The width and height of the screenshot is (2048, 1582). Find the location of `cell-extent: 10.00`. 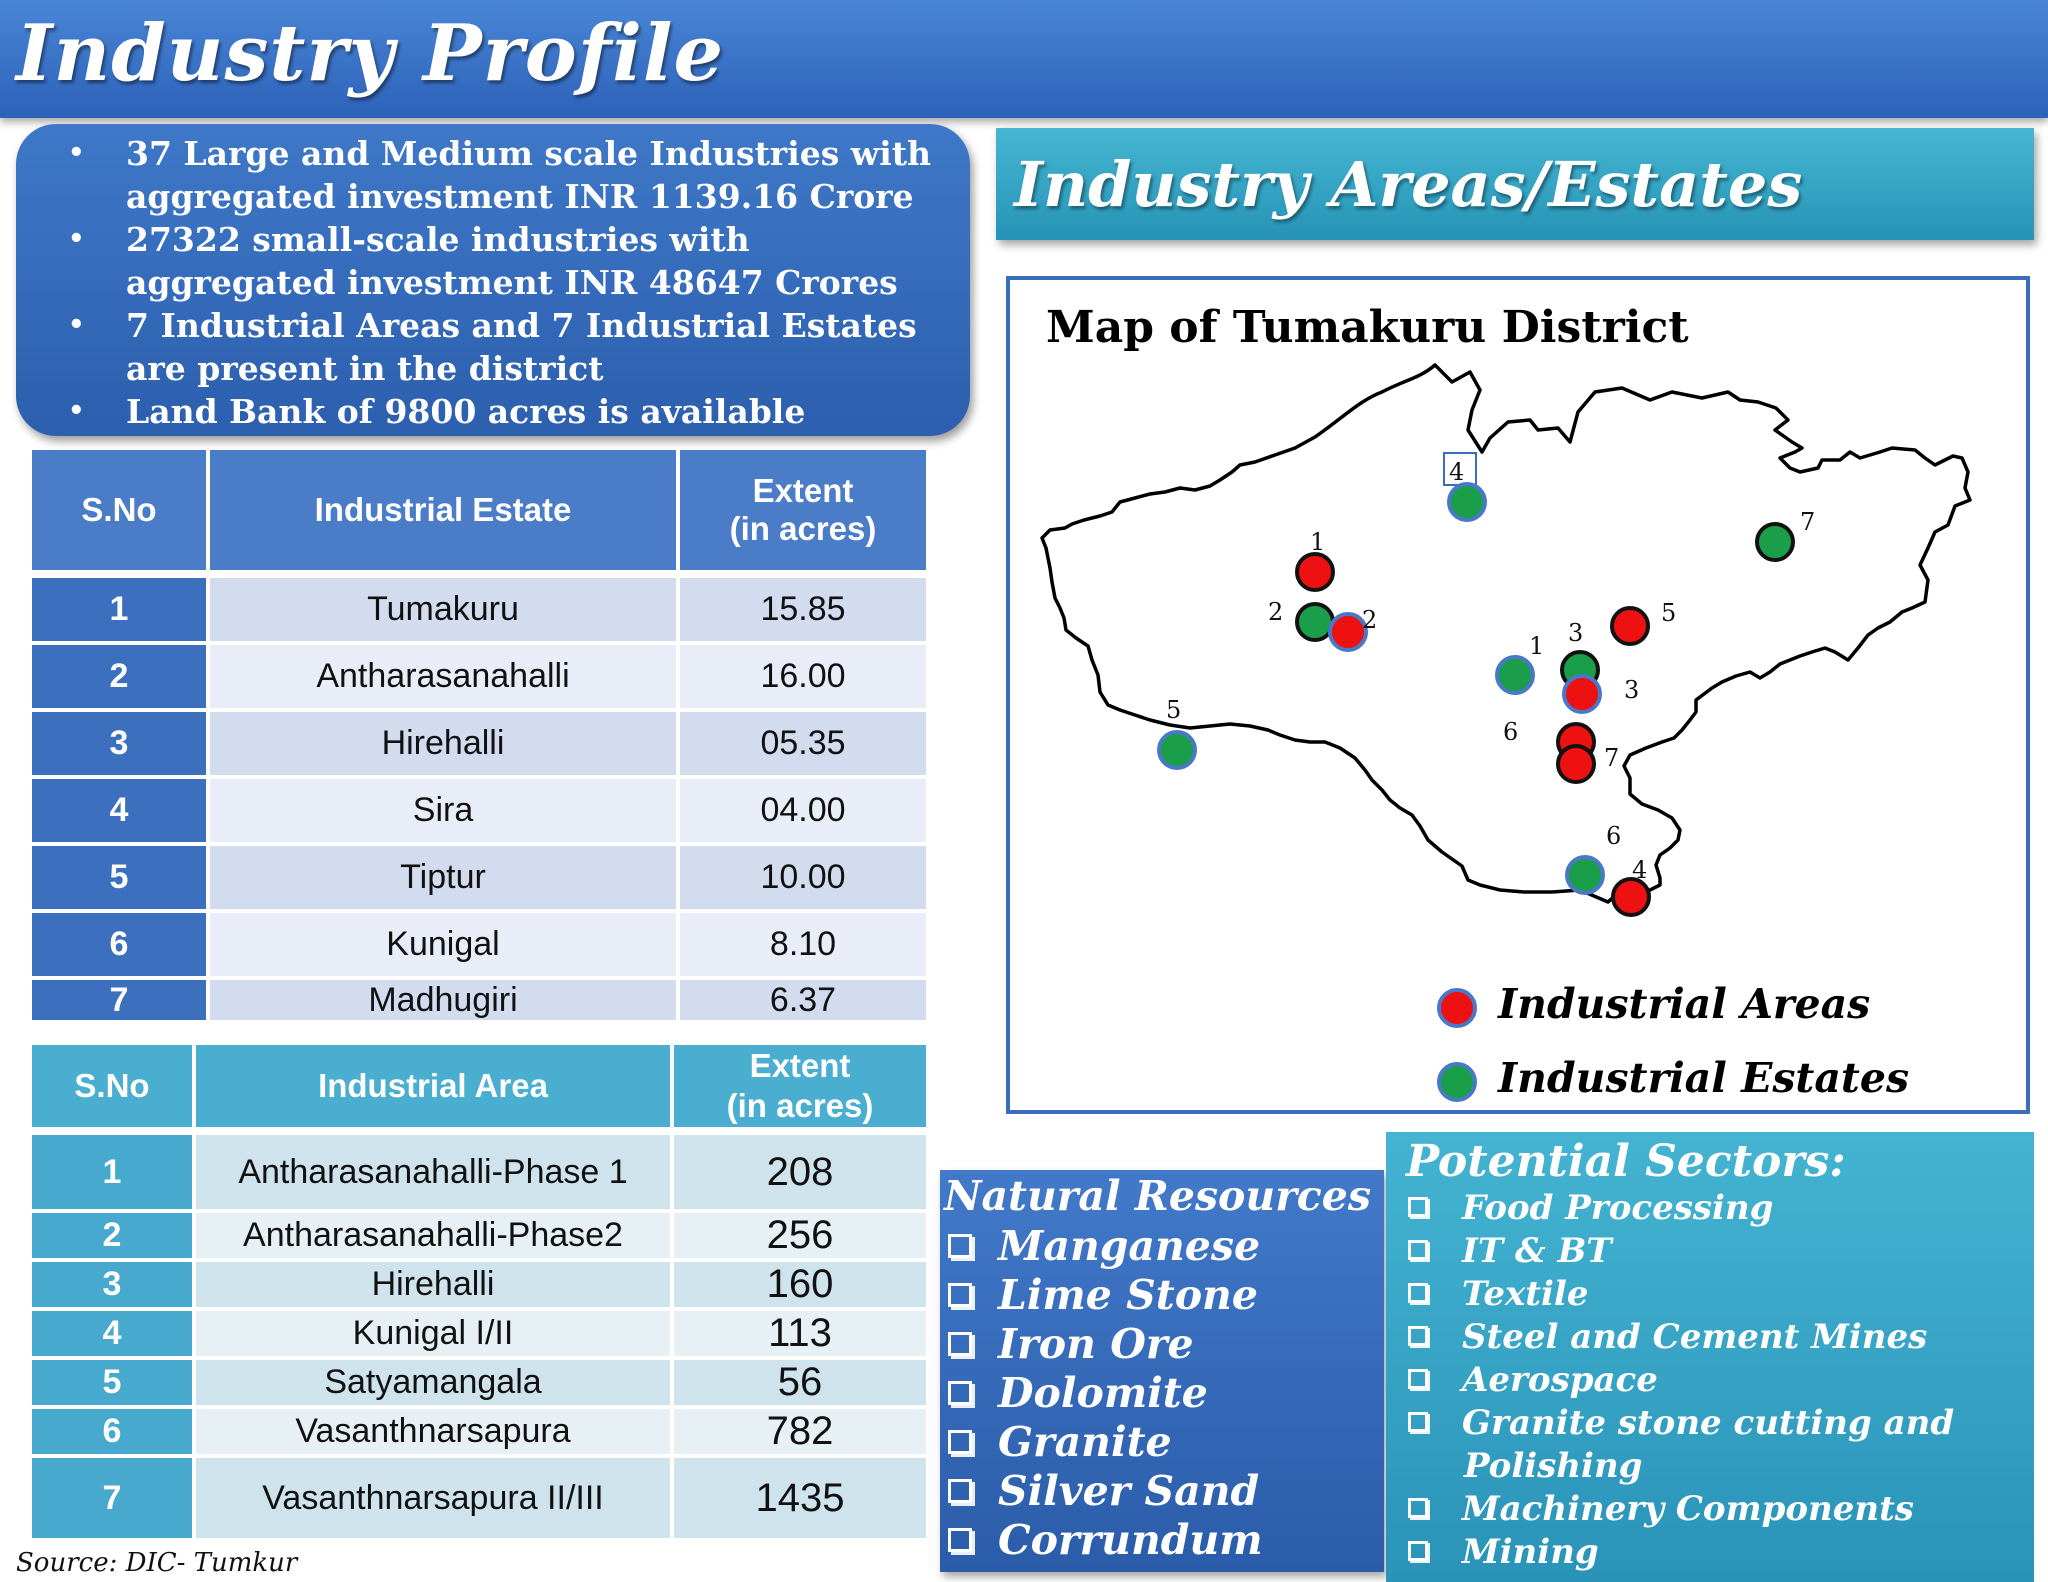

cell-extent: 10.00 is located at coordinates (805, 879).